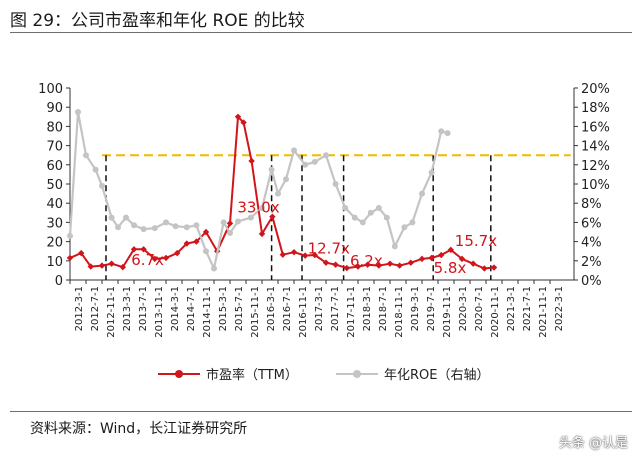  I want to click on x-tick-label: 2012-11-1, so click(111, 312).